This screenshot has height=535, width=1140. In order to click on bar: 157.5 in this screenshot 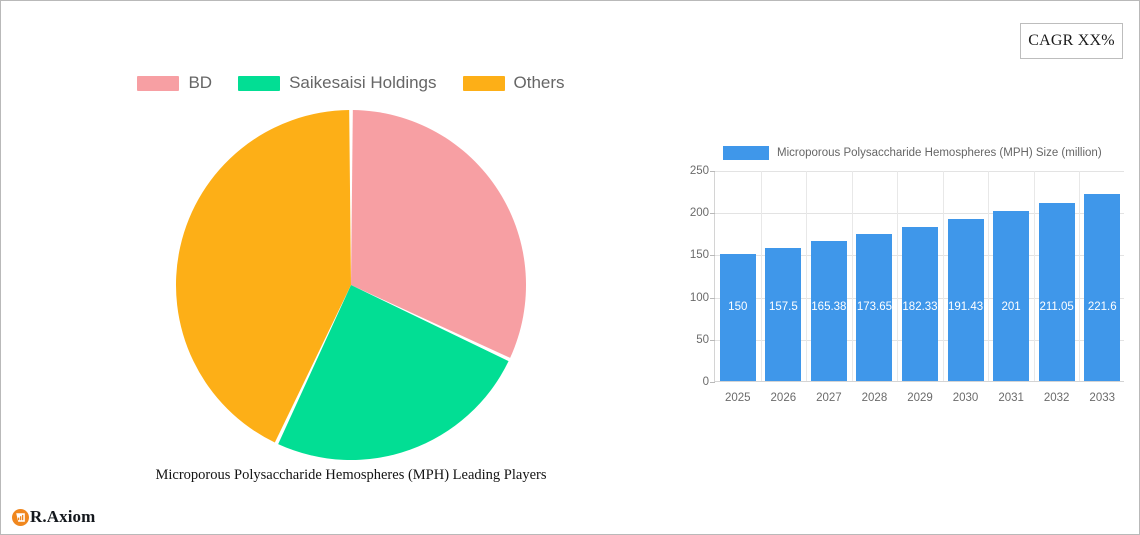, I will do `click(783, 314)`.